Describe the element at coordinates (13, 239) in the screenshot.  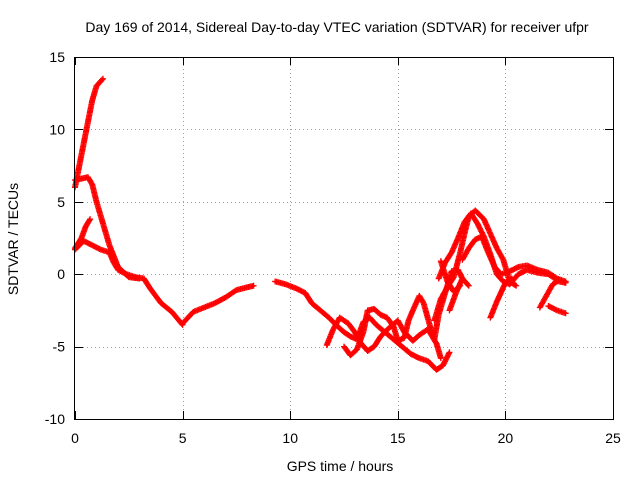
I see `y-axis-label: SDTVAR / TECUs` at that location.